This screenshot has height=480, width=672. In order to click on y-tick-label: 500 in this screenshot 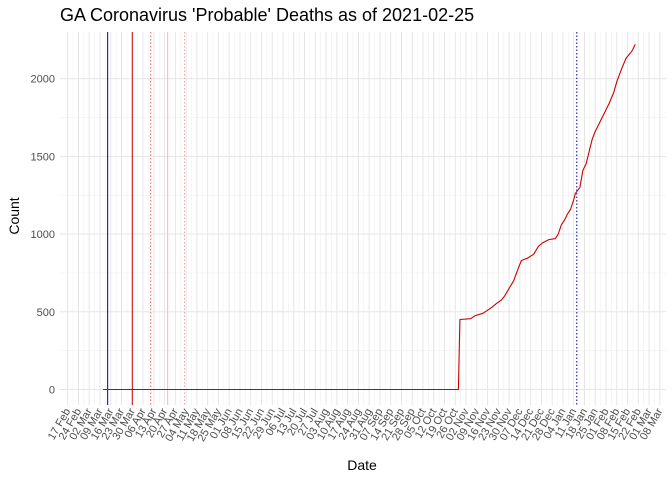, I will do `click(46, 313)`.